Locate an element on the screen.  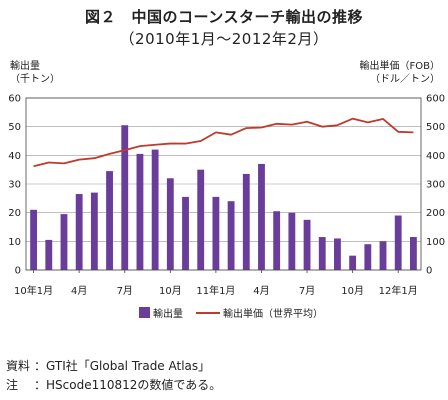
y-tick-label: 20 is located at coordinates (14, 213).